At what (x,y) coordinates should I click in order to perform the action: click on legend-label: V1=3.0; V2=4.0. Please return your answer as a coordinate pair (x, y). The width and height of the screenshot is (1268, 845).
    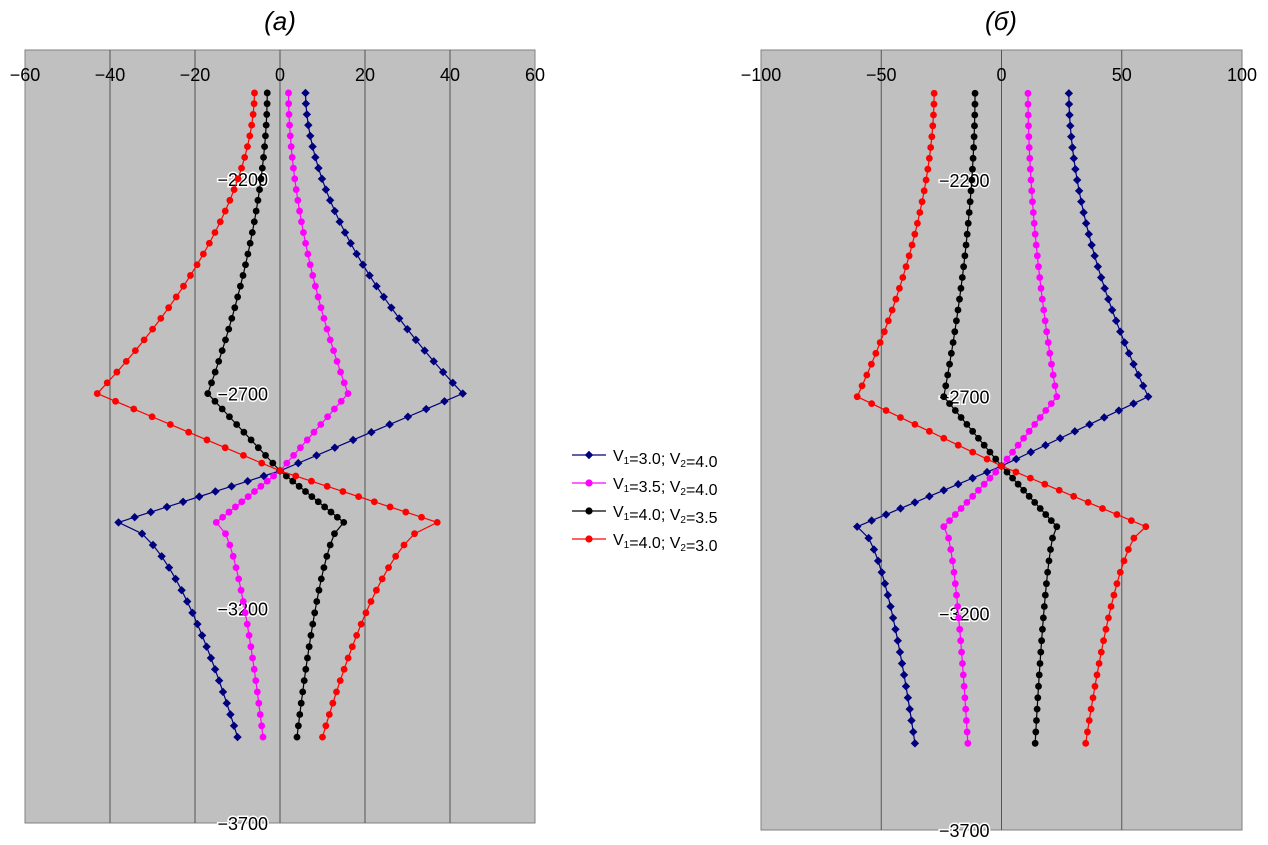
    Looking at the image, I should click on (665, 459).